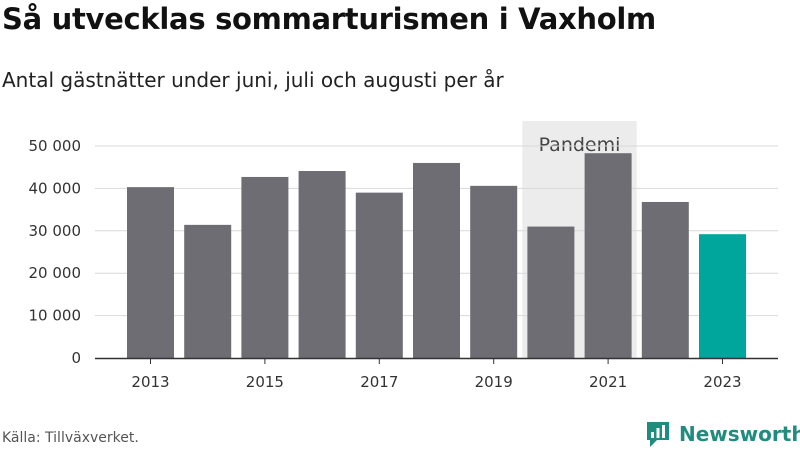 The height and width of the screenshot is (450, 800). What do you see at coordinates (658, 434) in the screenshot?
I see `newsworthy-logo-icon` at bounding box center [658, 434].